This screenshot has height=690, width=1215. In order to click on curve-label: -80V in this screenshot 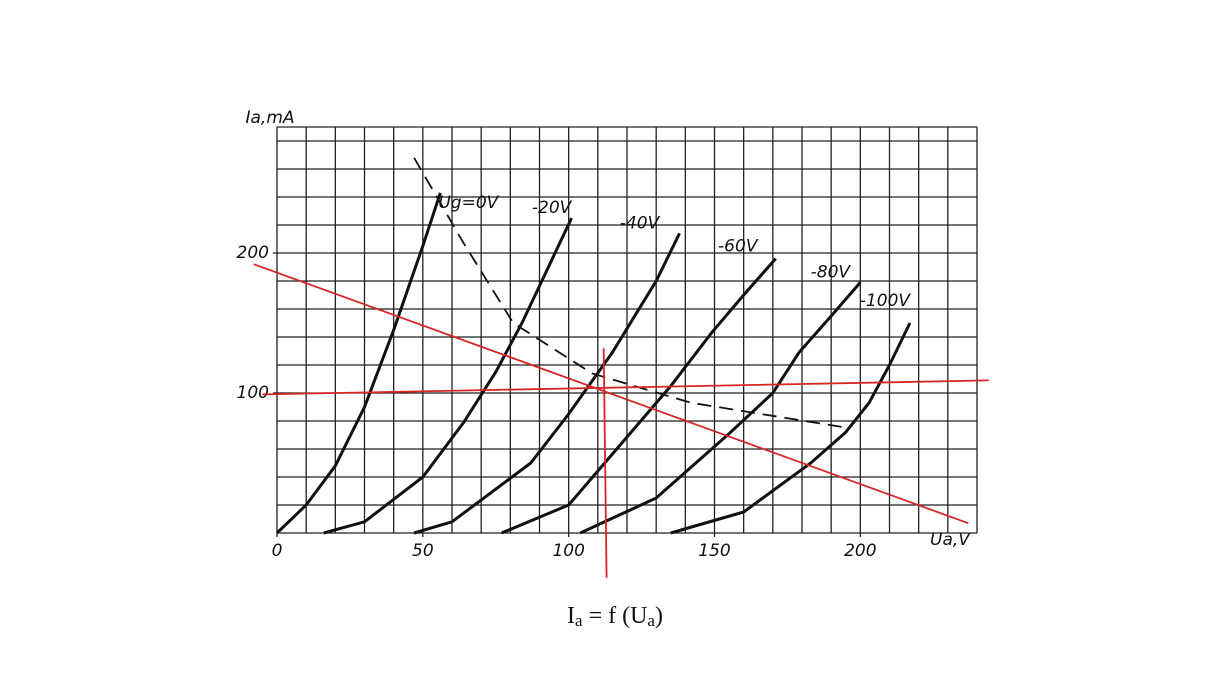, I will do `click(831, 272)`.